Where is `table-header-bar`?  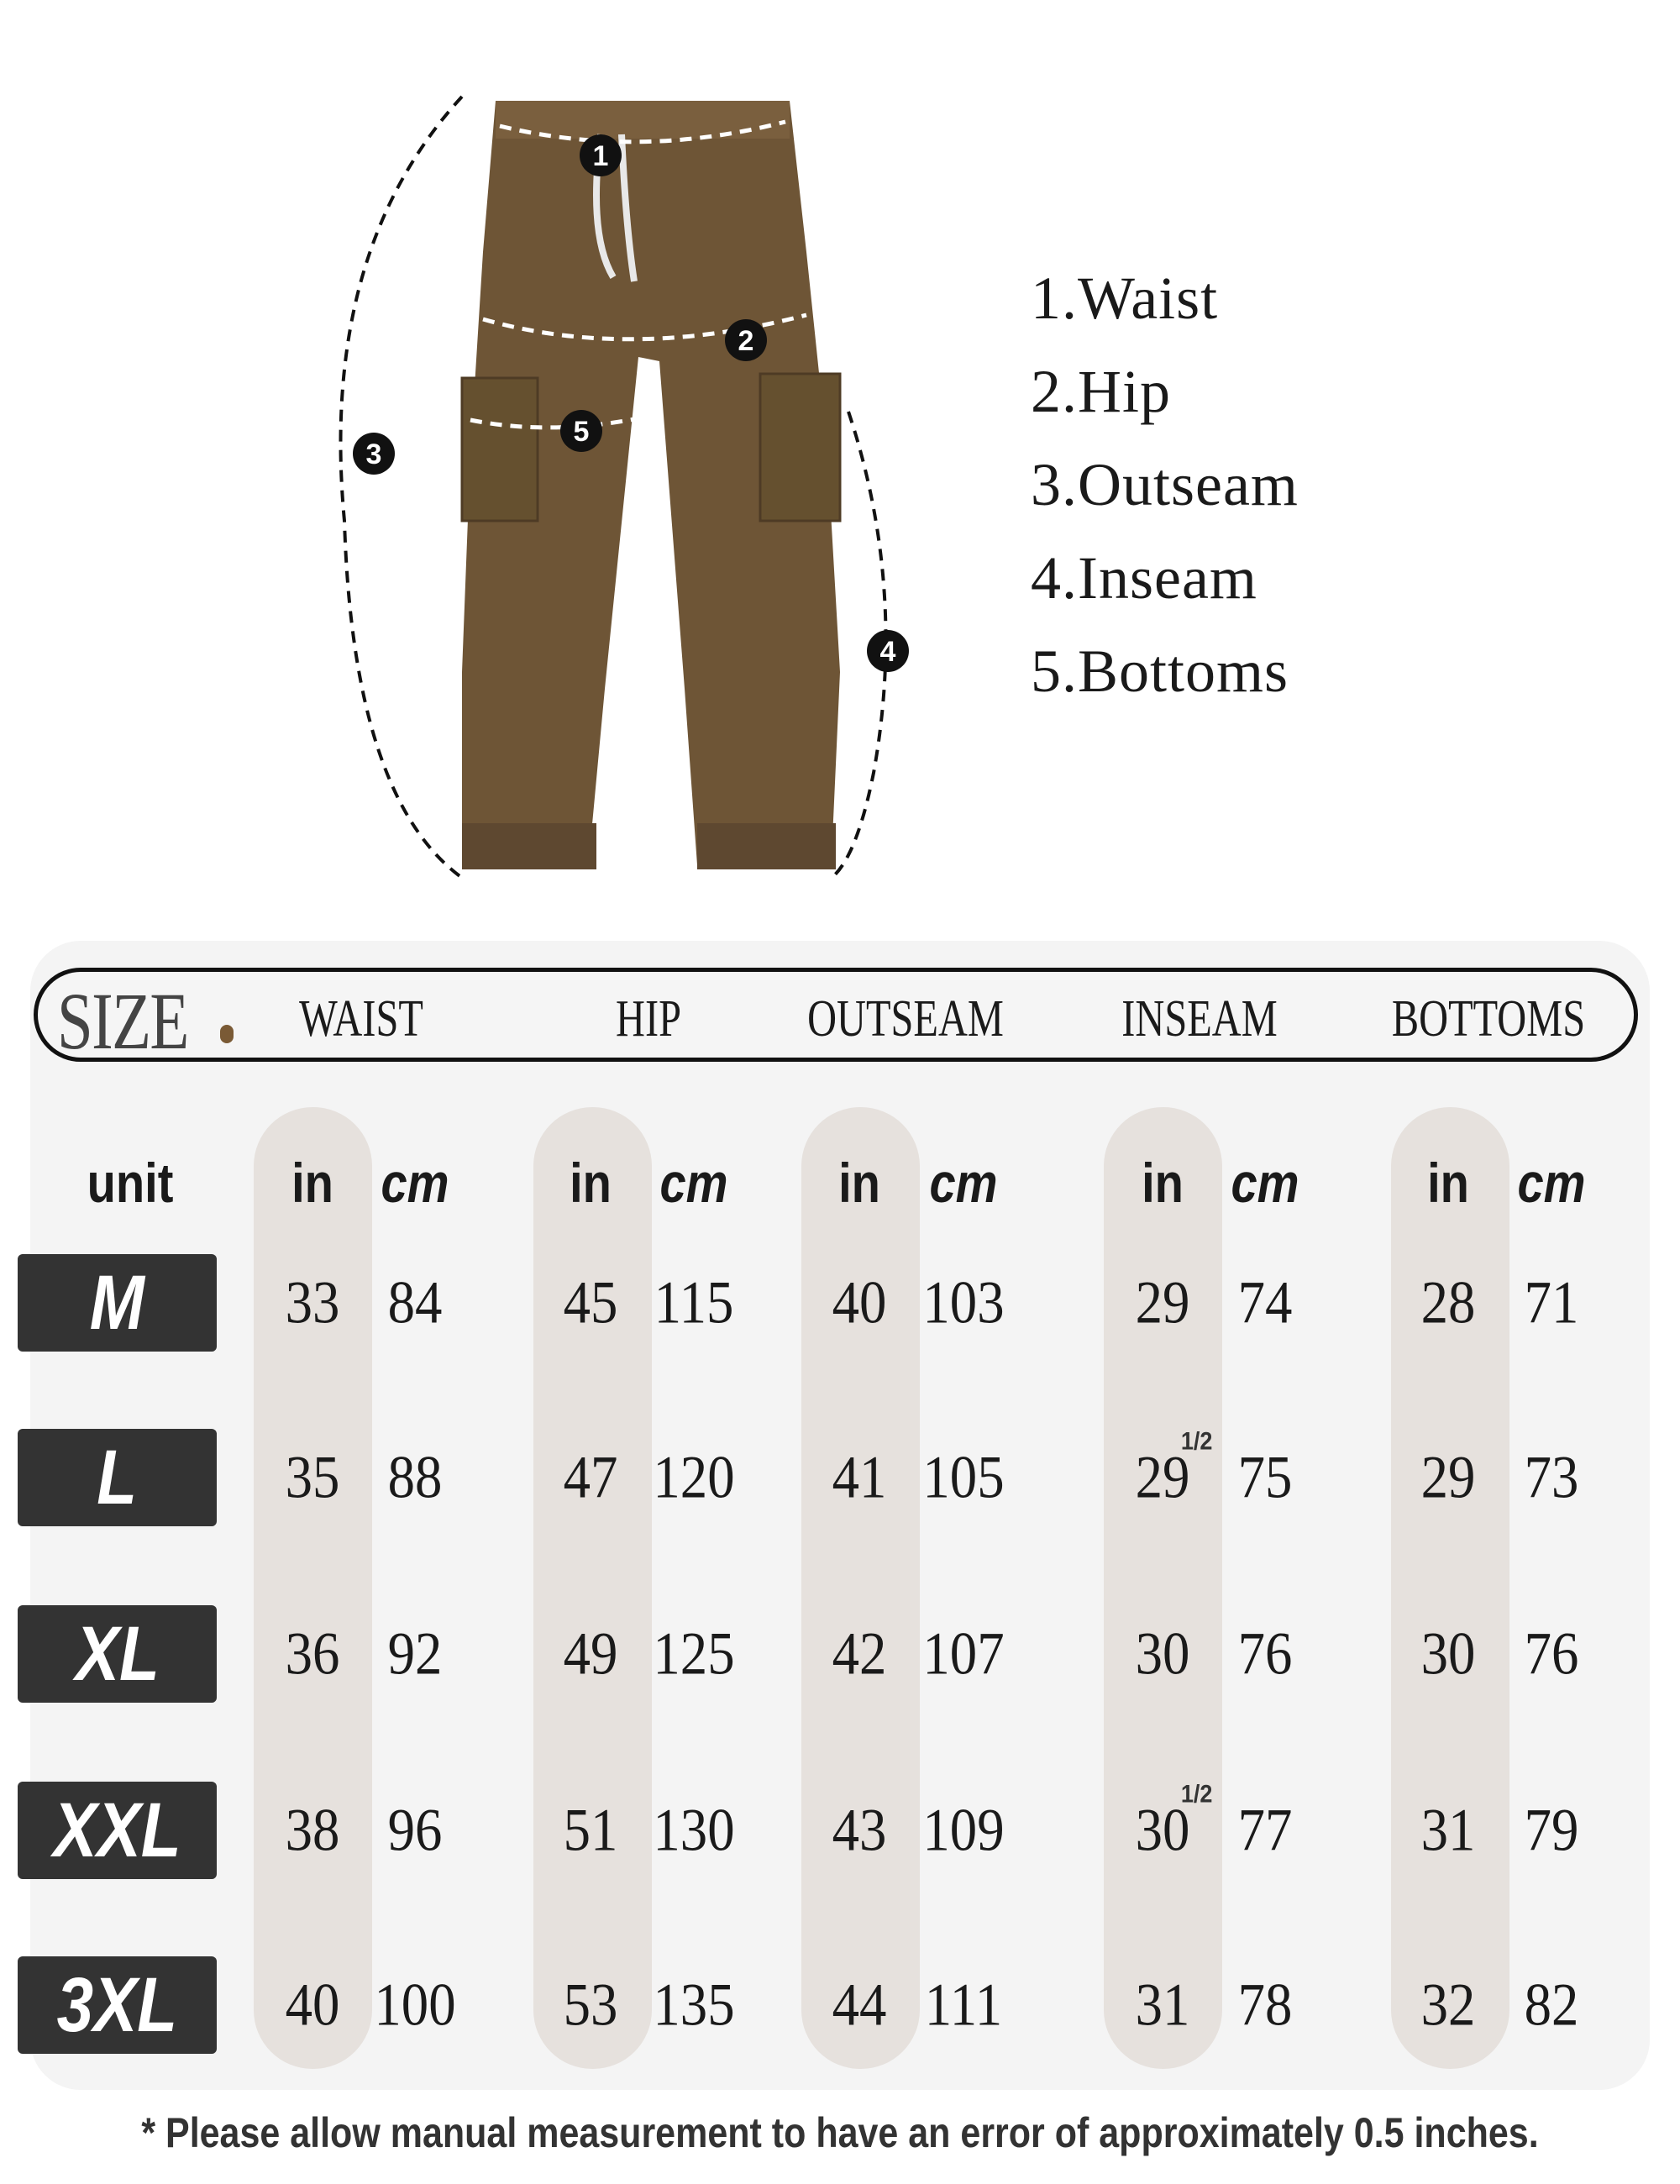
table-header-bar is located at coordinates (836, 1015).